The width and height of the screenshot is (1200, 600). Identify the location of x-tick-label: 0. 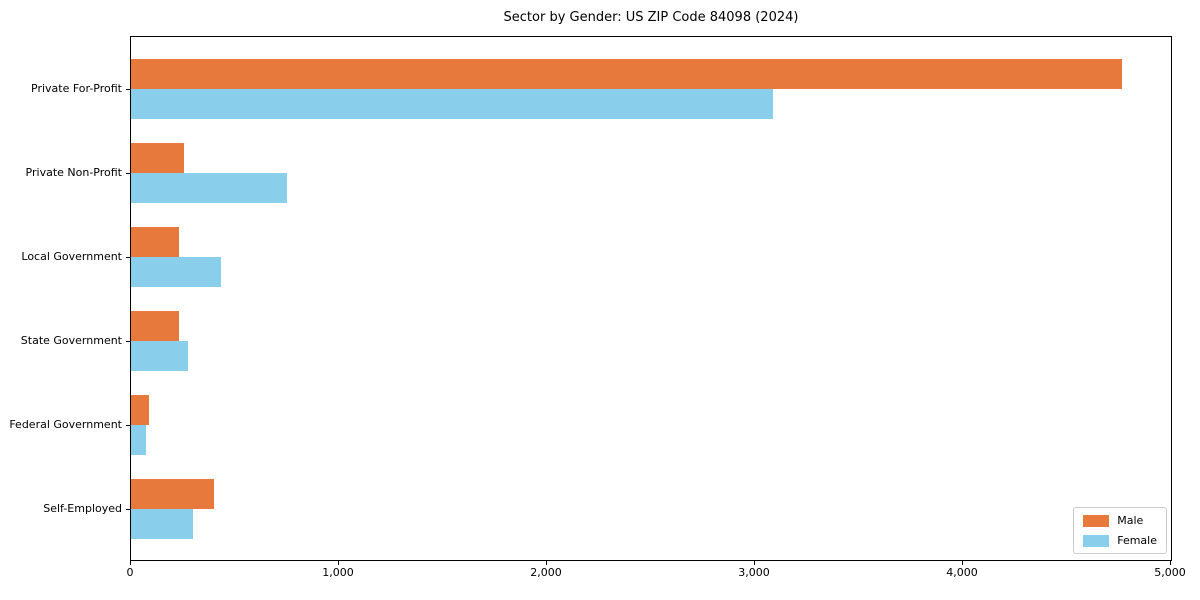
(130, 572).